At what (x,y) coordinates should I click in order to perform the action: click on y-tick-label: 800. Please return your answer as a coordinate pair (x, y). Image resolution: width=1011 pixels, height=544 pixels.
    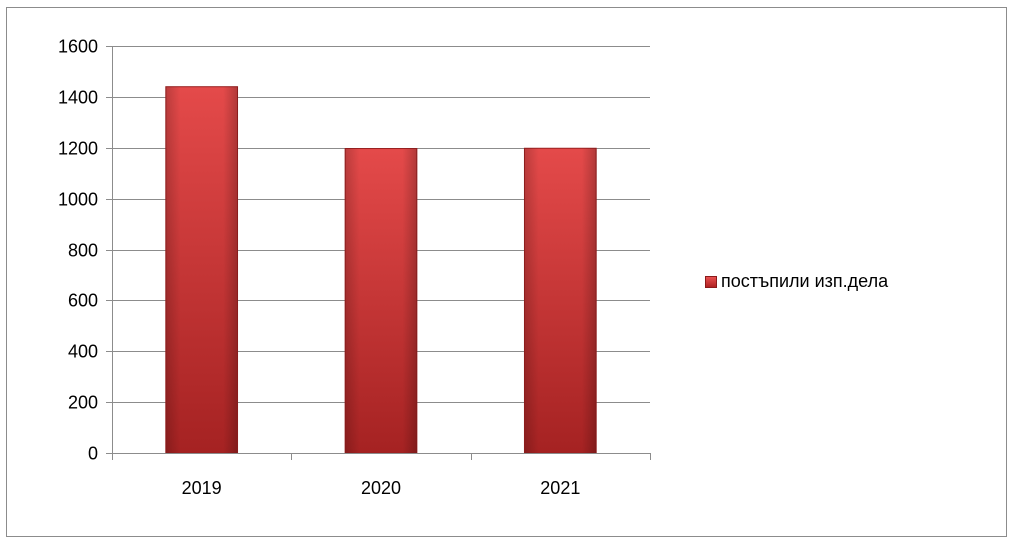
    Looking at the image, I should click on (83, 251).